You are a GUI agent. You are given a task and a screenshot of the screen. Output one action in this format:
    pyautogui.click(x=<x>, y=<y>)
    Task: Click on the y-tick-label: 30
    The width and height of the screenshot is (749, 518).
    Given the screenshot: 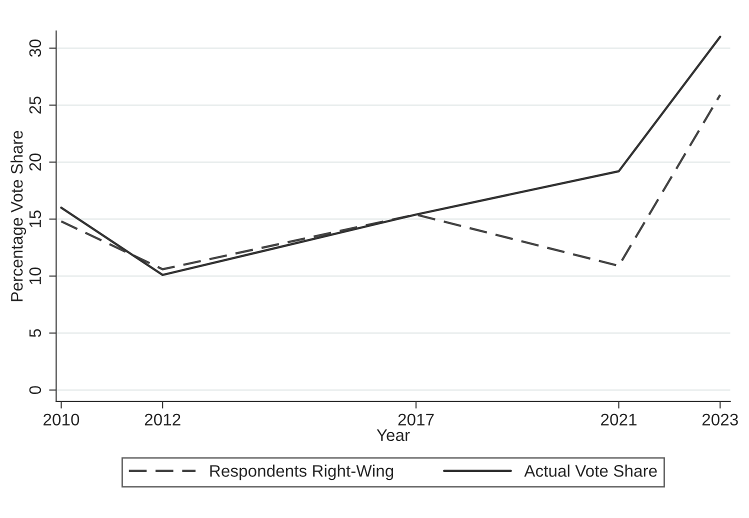 What is the action you would take?
    pyautogui.click(x=35, y=48)
    